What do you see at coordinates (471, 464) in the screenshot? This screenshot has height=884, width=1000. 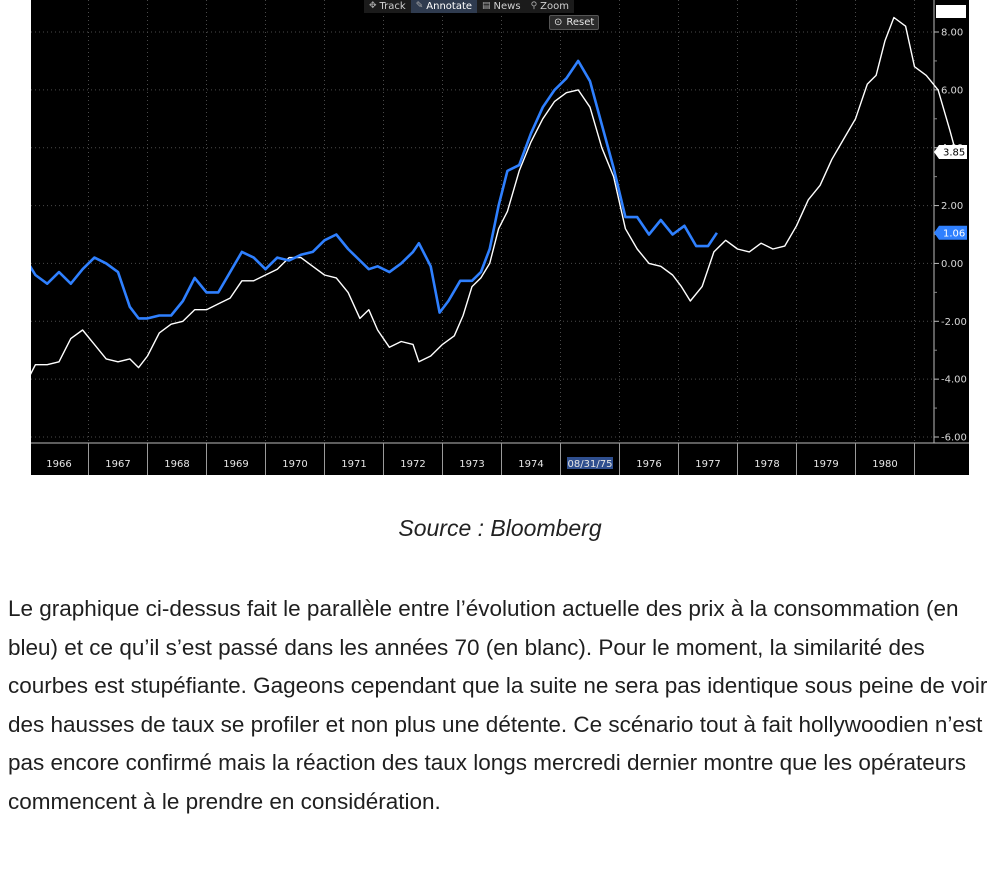 I see `x-tick-label: 1973` at bounding box center [471, 464].